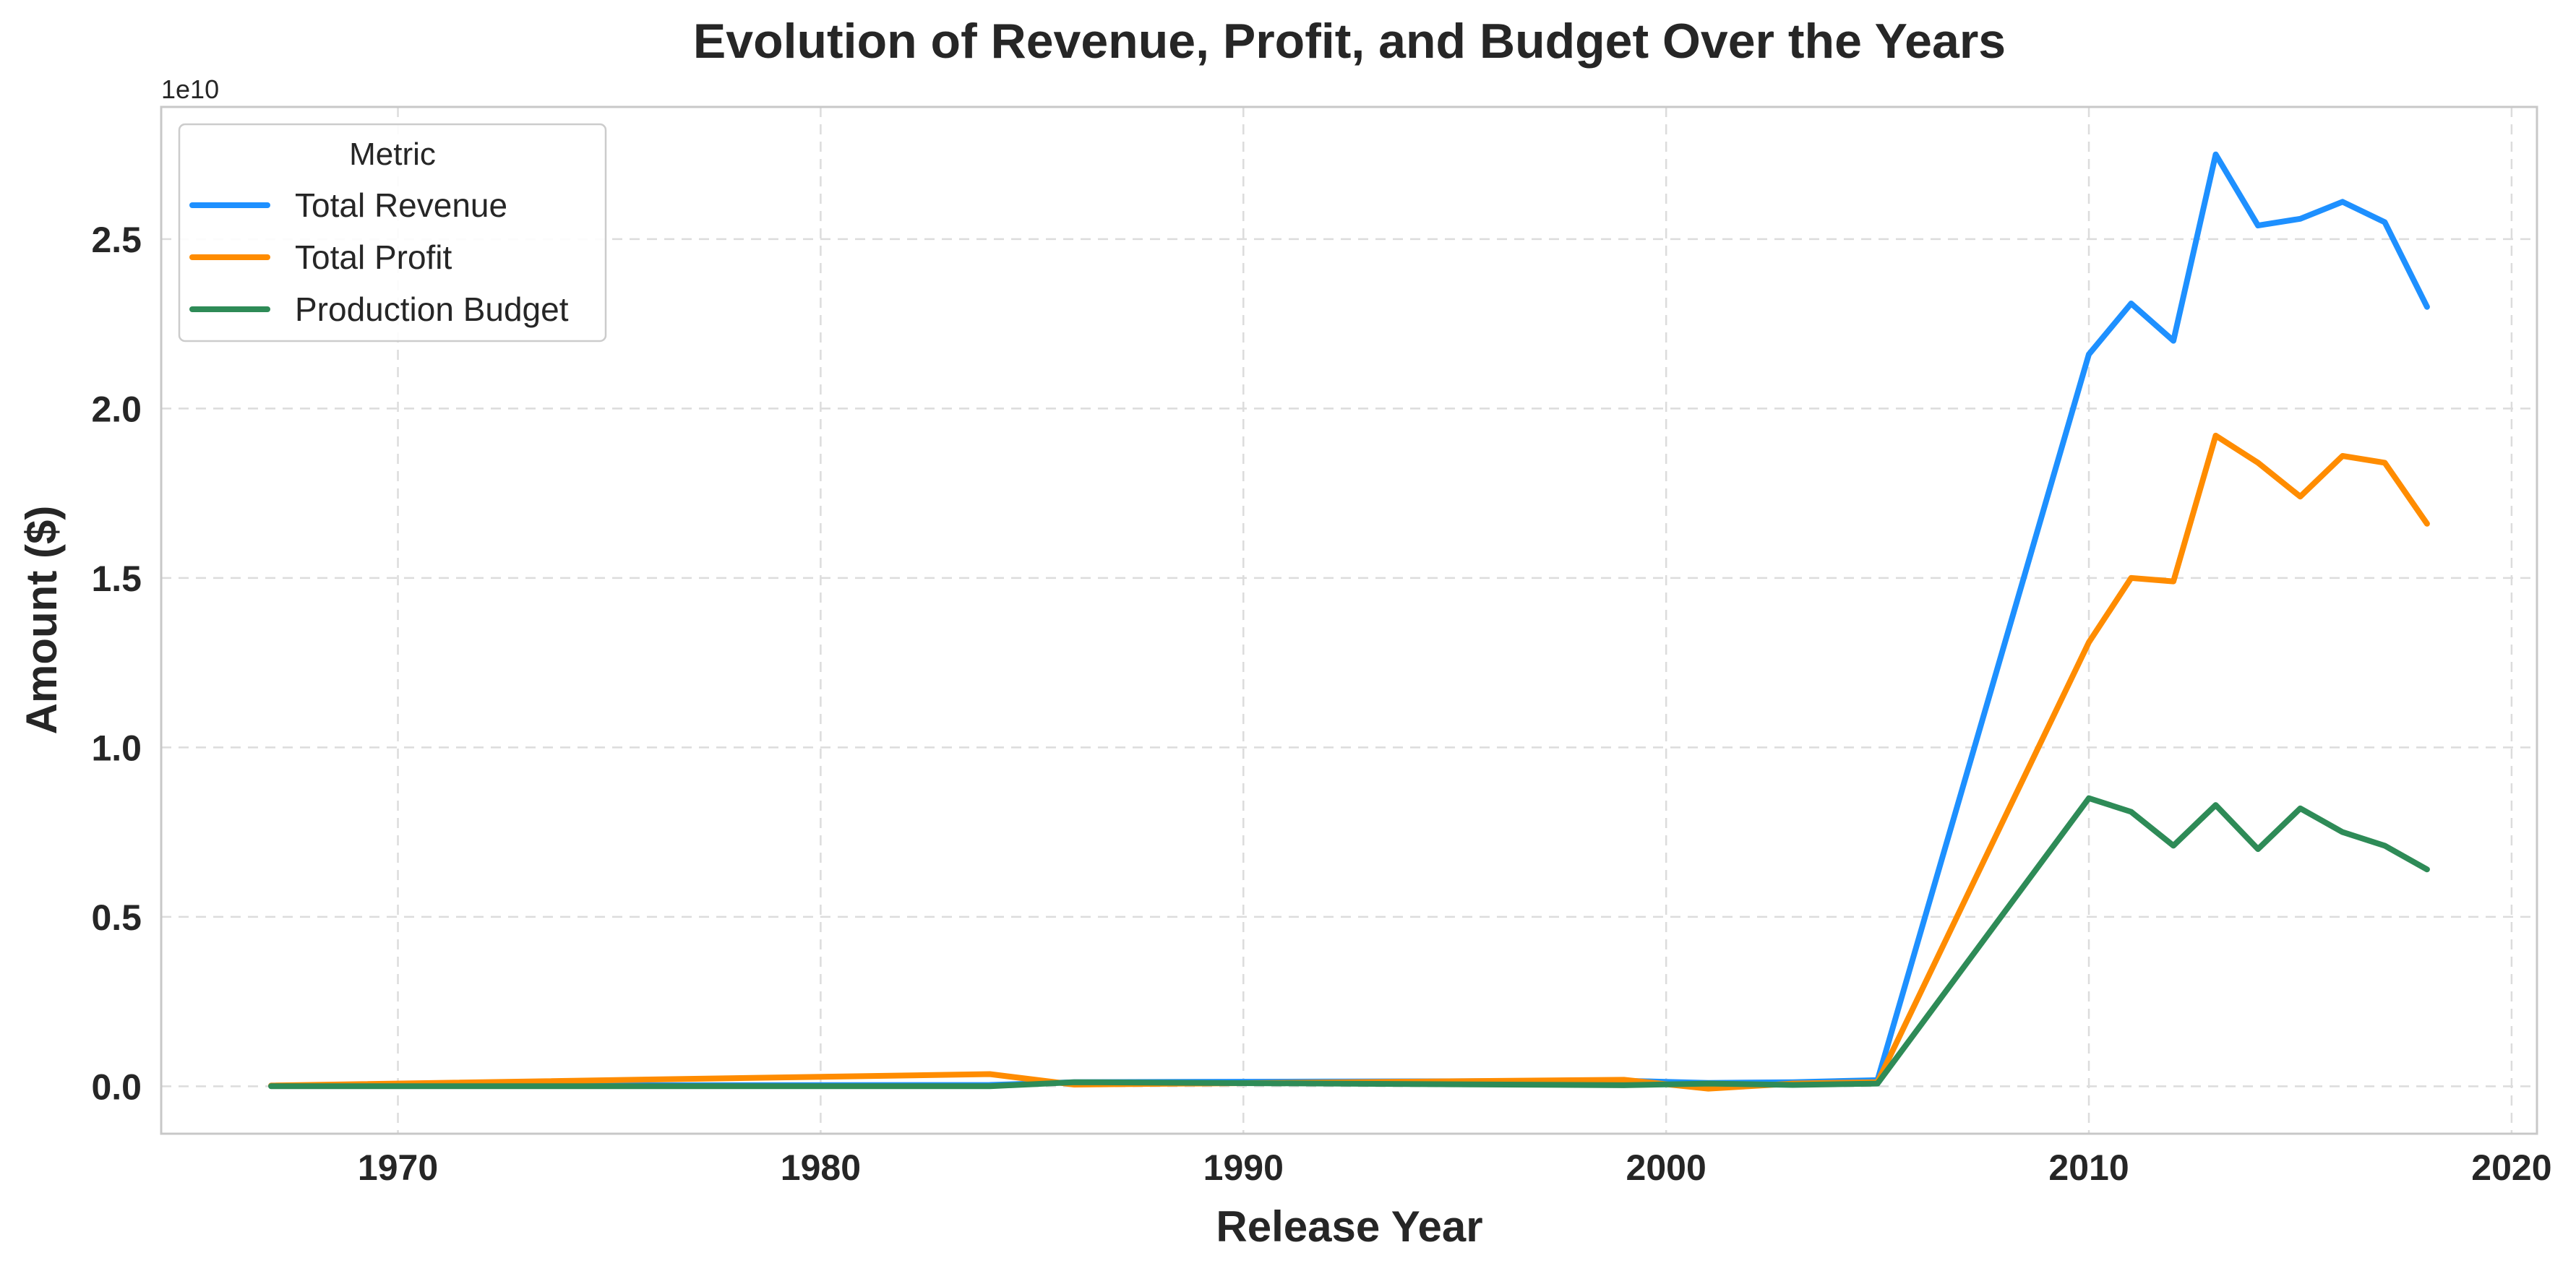  I want to click on x-tick-label: 2010, so click(2089, 1167).